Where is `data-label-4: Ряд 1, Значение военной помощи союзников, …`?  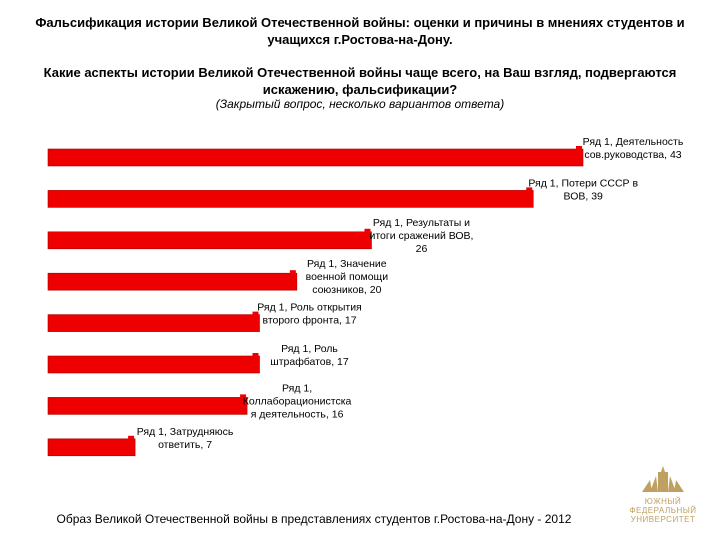
data-label-4: Ряд 1, Значение военной помощи союзников, … is located at coordinates (347, 277).